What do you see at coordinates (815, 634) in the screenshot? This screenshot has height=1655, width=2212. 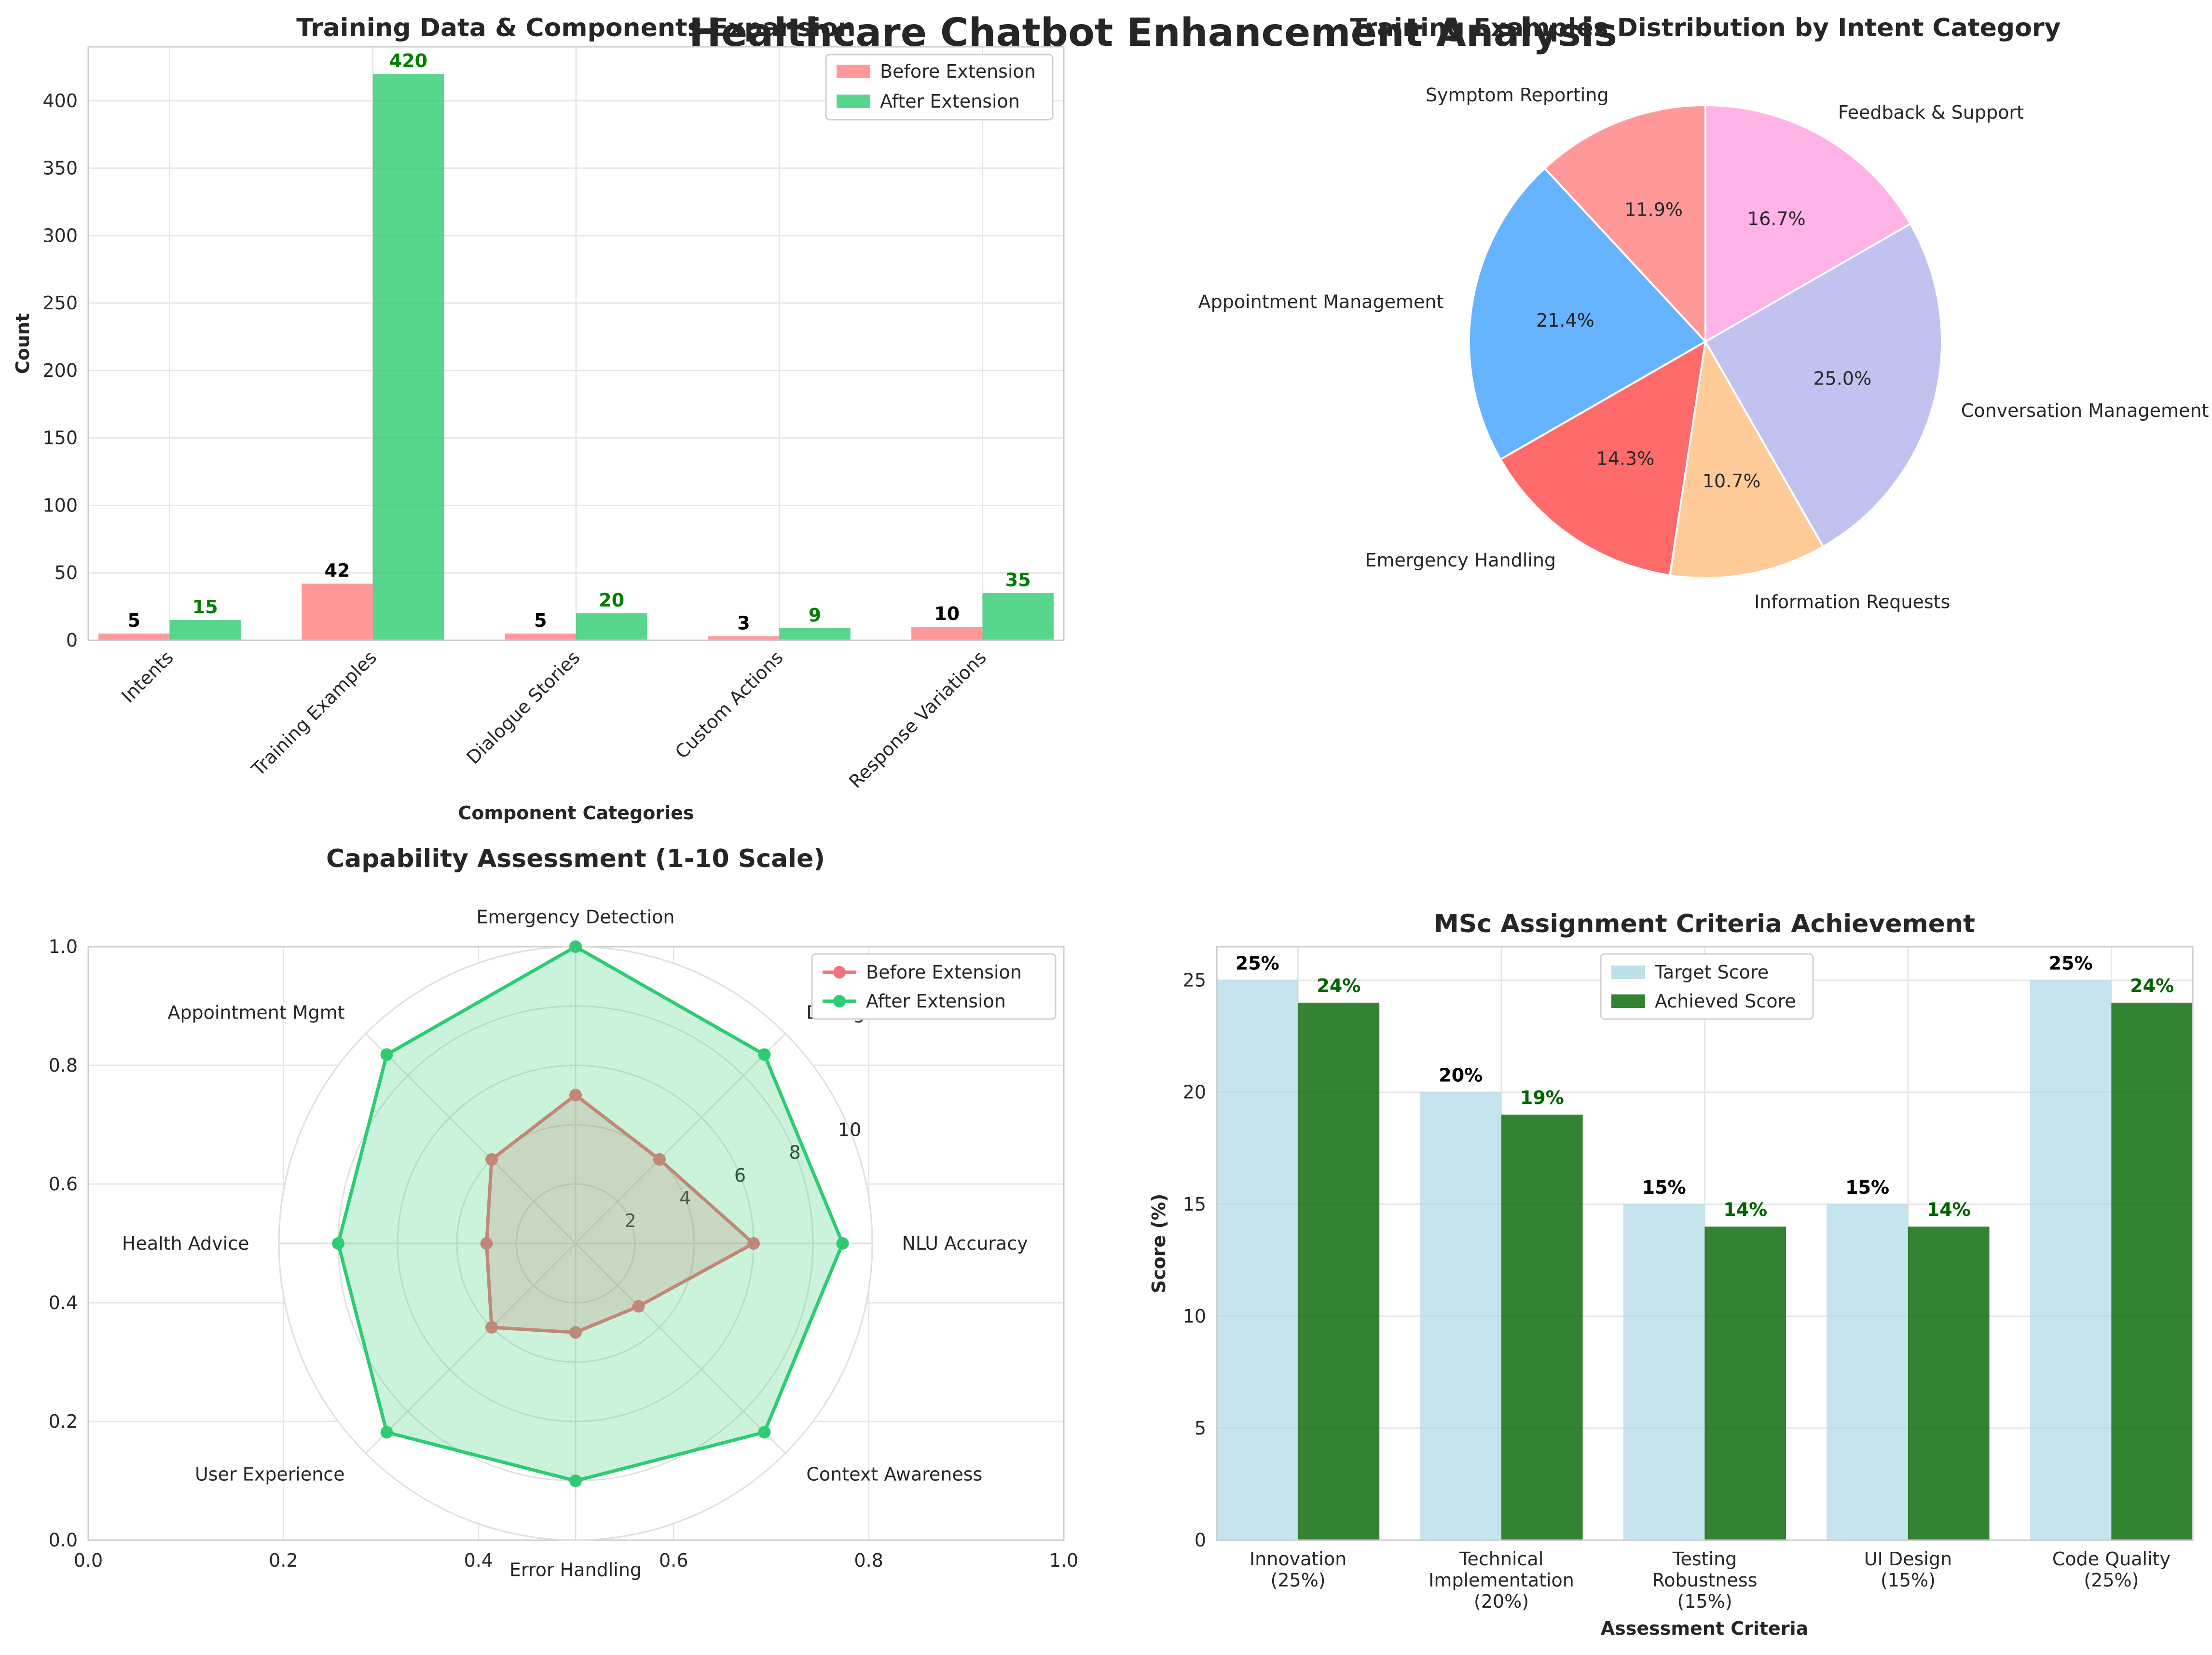 I see `bar-after-extension-custom-actions` at bounding box center [815, 634].